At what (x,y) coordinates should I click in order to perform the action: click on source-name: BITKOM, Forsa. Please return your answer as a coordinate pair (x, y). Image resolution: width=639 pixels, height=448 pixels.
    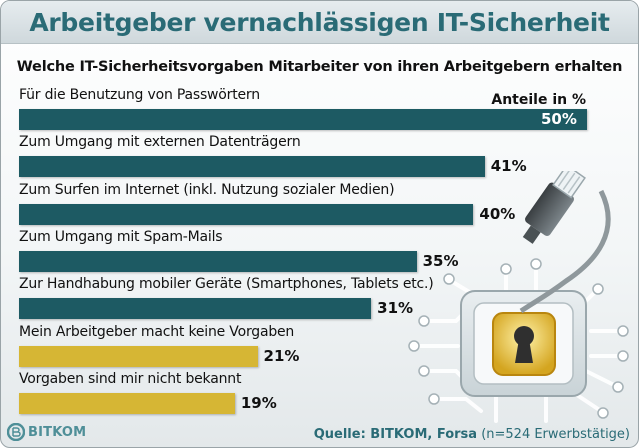
    Looking at the image, I should click on (424, 434).